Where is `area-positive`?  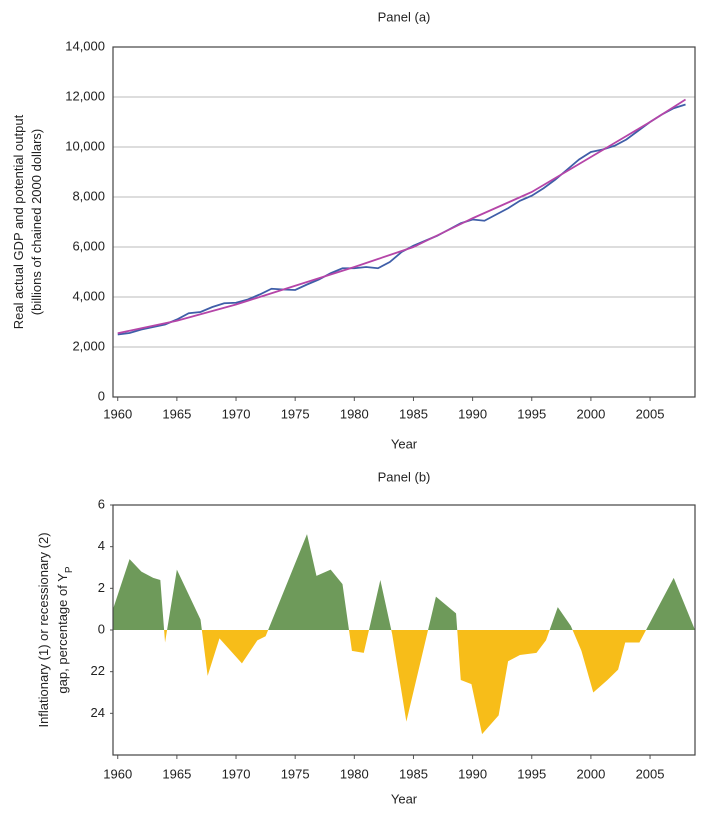
area-positive is located at coordinates (404, 582).